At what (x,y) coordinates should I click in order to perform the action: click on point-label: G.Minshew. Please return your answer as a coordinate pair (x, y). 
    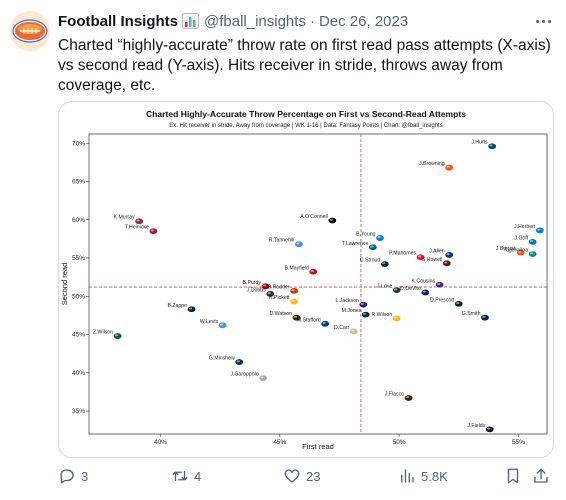
    Looking at the image, I should click on (222, 359).